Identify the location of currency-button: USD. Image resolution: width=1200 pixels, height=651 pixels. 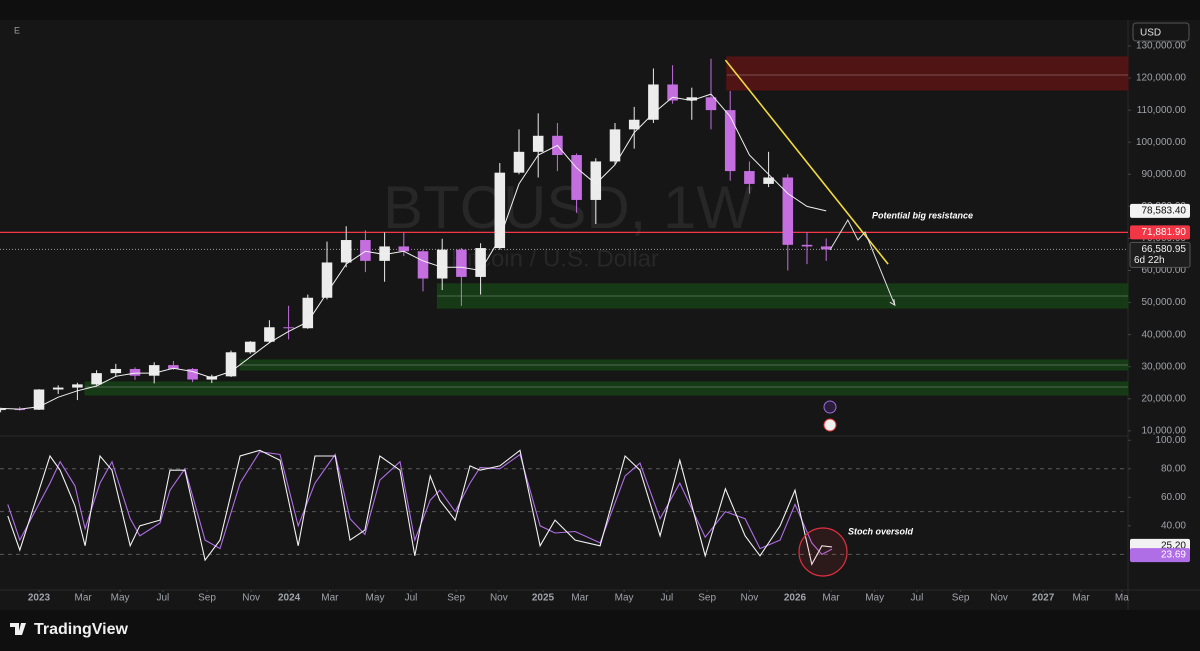
(1161, 32).